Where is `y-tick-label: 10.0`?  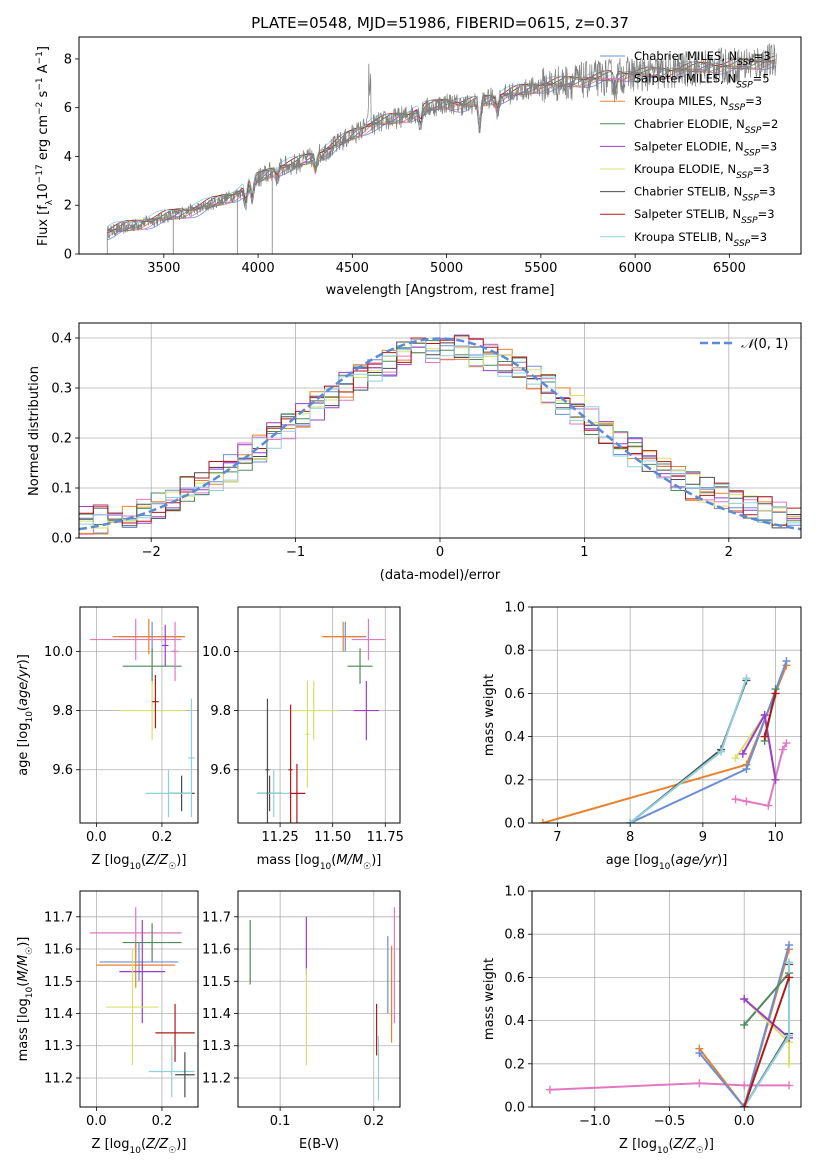 y-tick-label: 10.0 is located at coordinates (216, 652).